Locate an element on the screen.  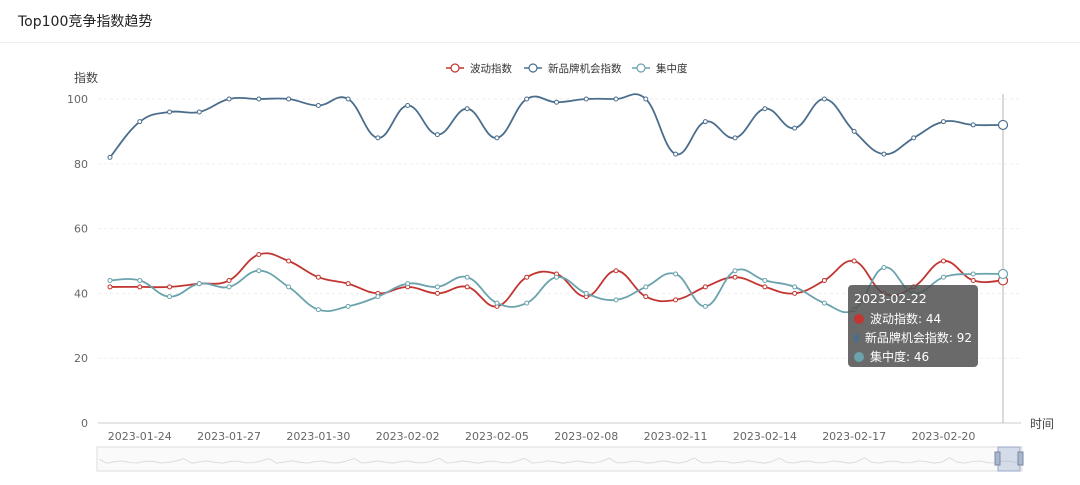
y-tick-label: 20 is located at coordinates (81, 358).